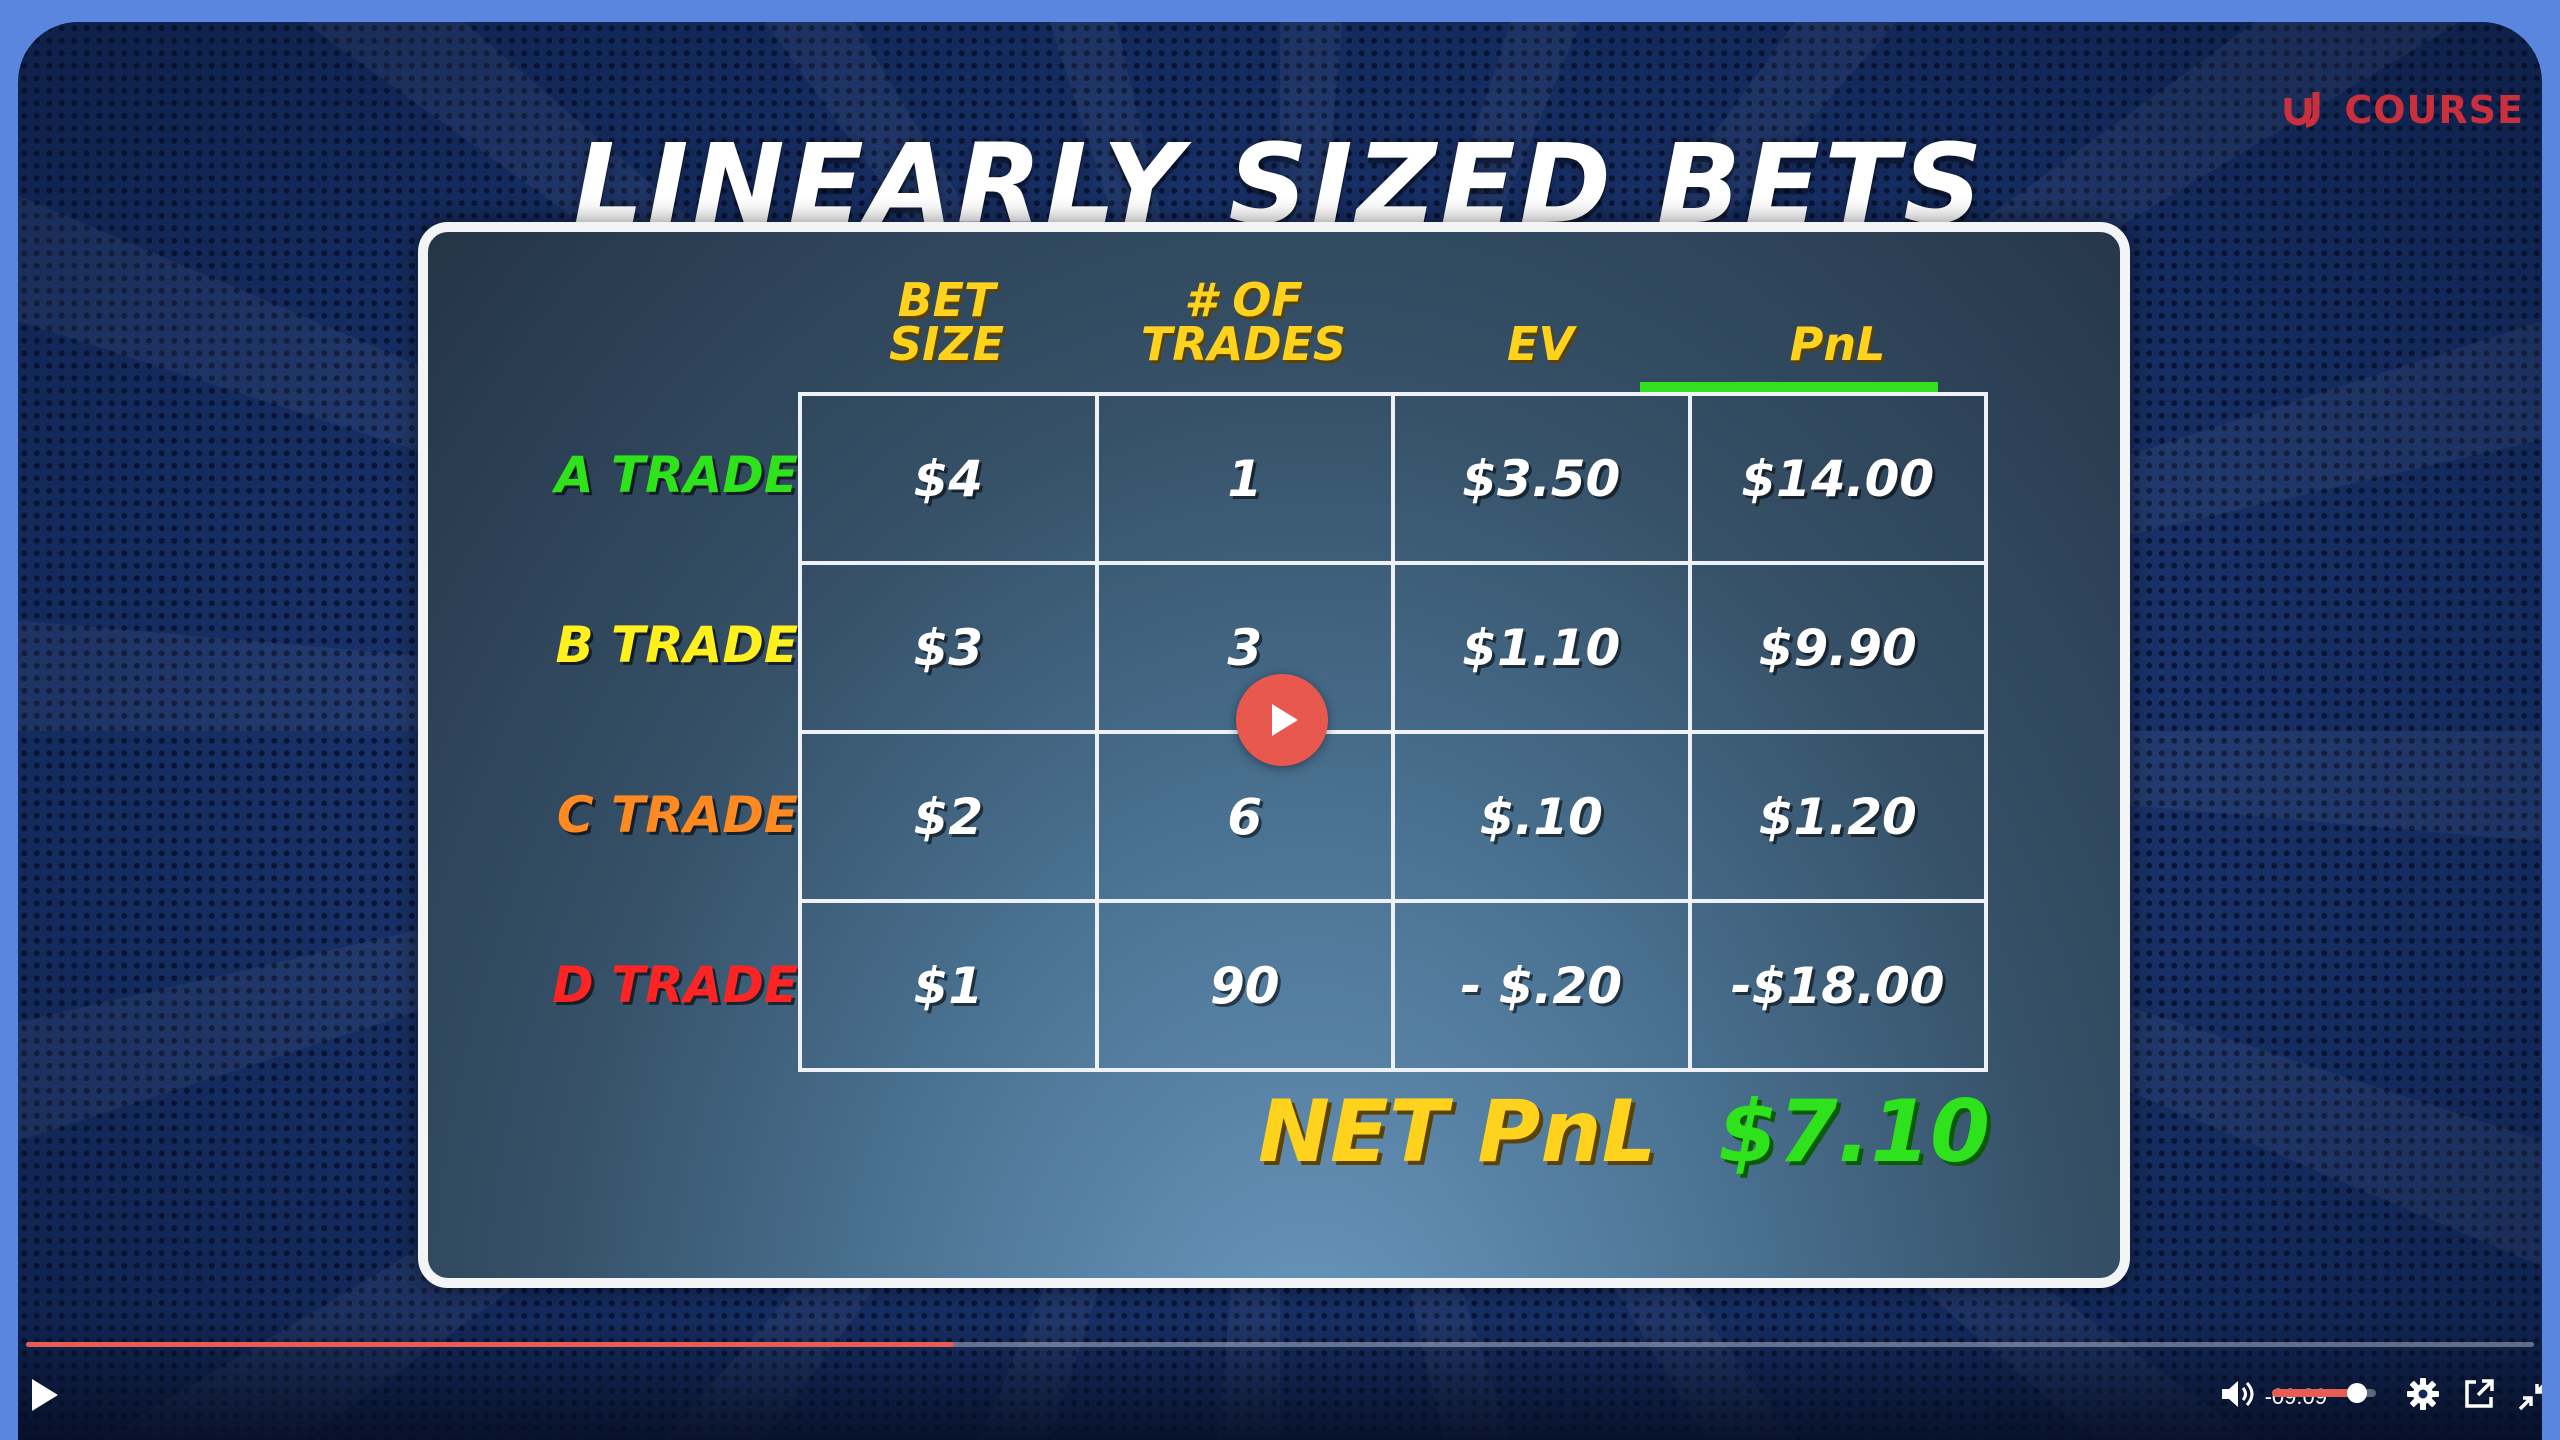  I want to click on time-remaining: -09:09, so click(2296, 1397).